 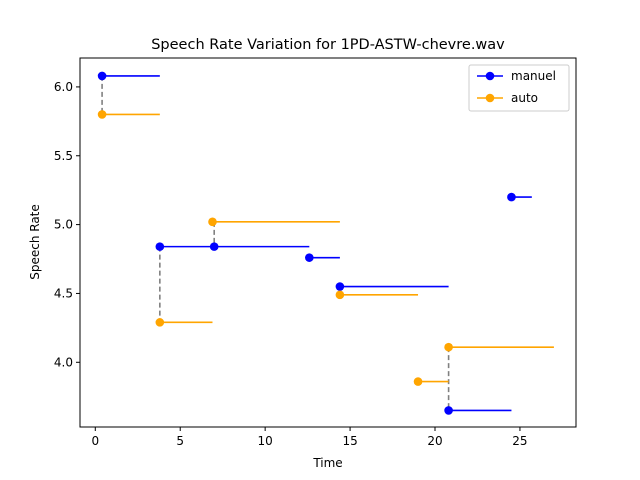 What do you see at coordinates (434, 441) in the screenshot?
I see `x-tick-label-4: 20` at bounding box center [434, 441].